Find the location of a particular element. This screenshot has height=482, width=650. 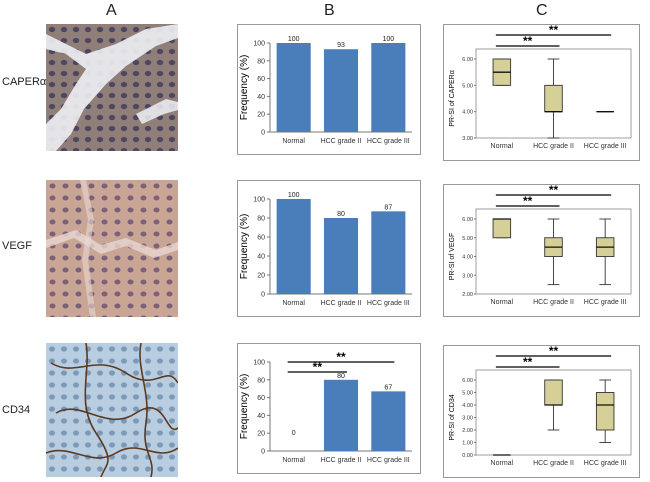

bar-2-ytick-label-0: 0 is located at coordinates (263, 452).